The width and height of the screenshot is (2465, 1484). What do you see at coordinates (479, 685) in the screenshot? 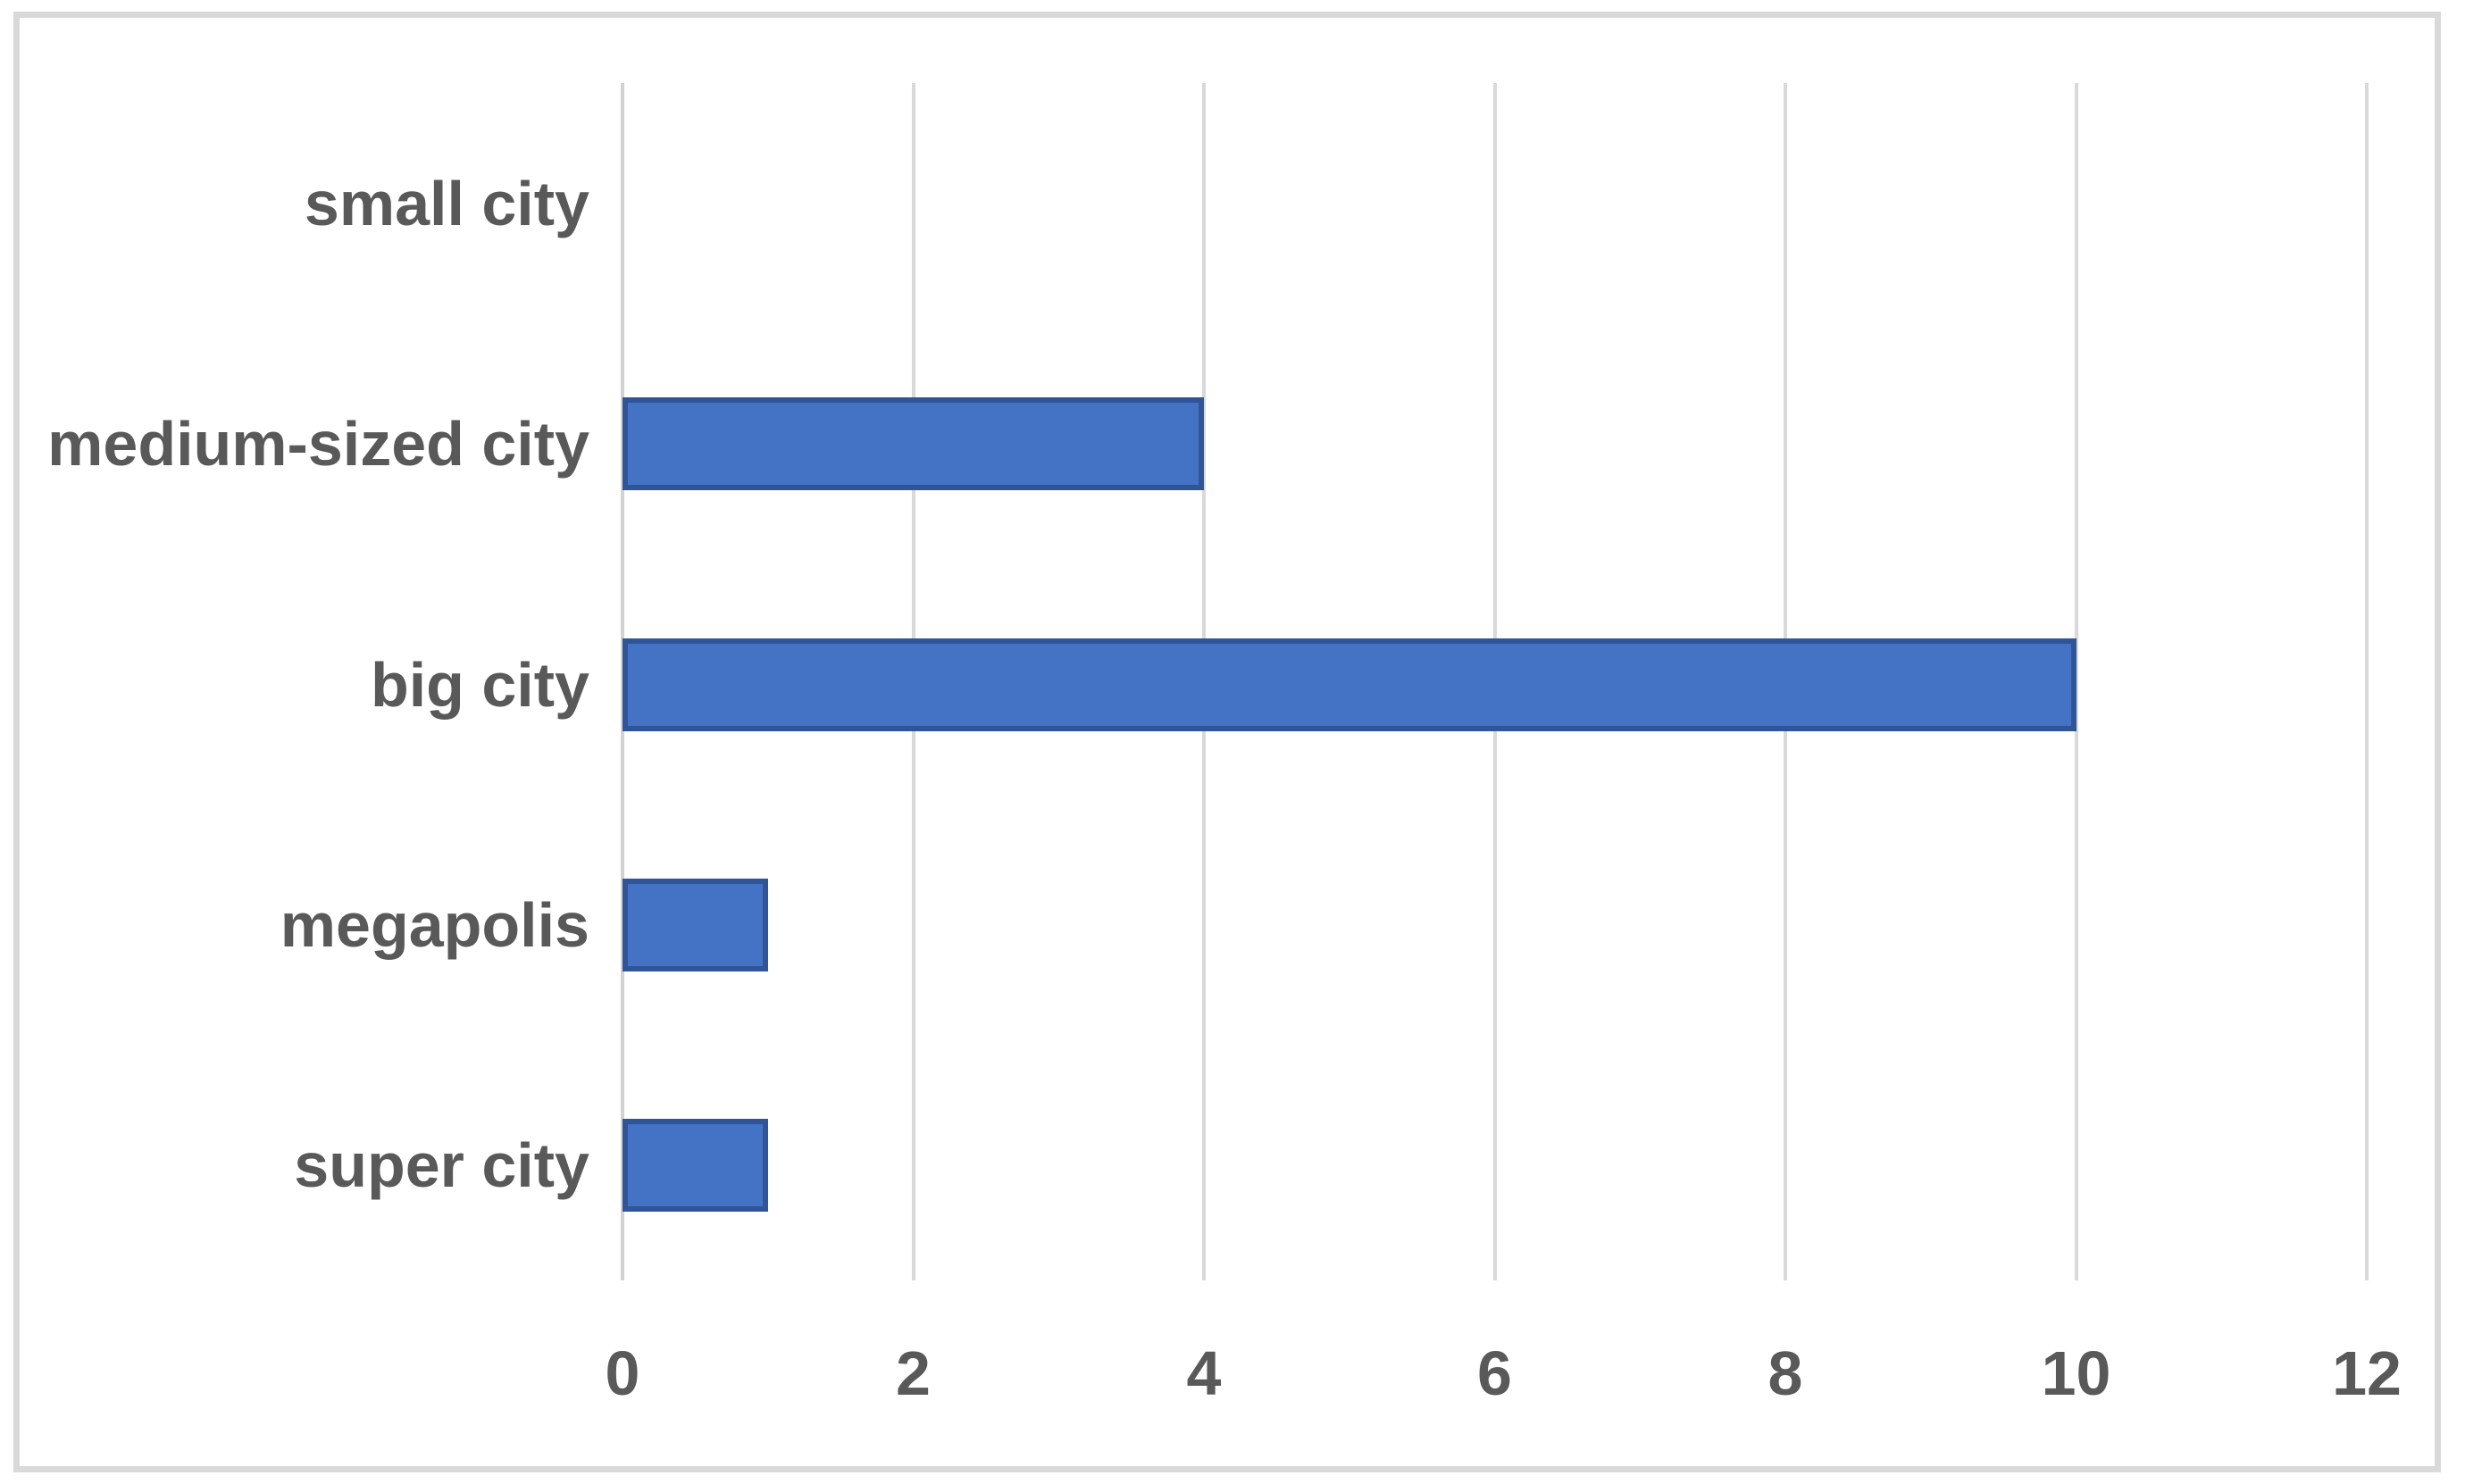
I see `category-label: big city` at bounding box center [479, 685].